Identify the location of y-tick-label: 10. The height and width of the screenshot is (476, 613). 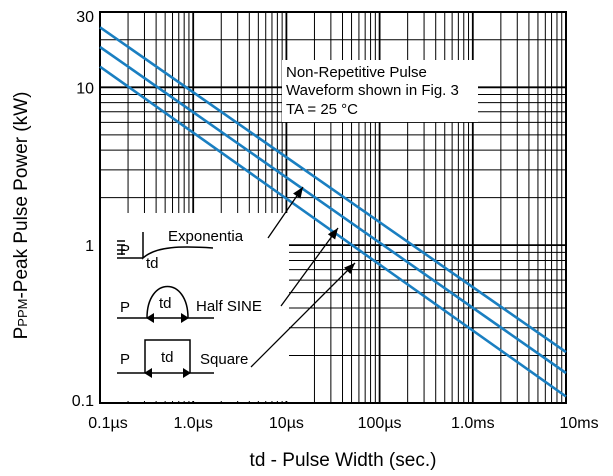
(85, 88).